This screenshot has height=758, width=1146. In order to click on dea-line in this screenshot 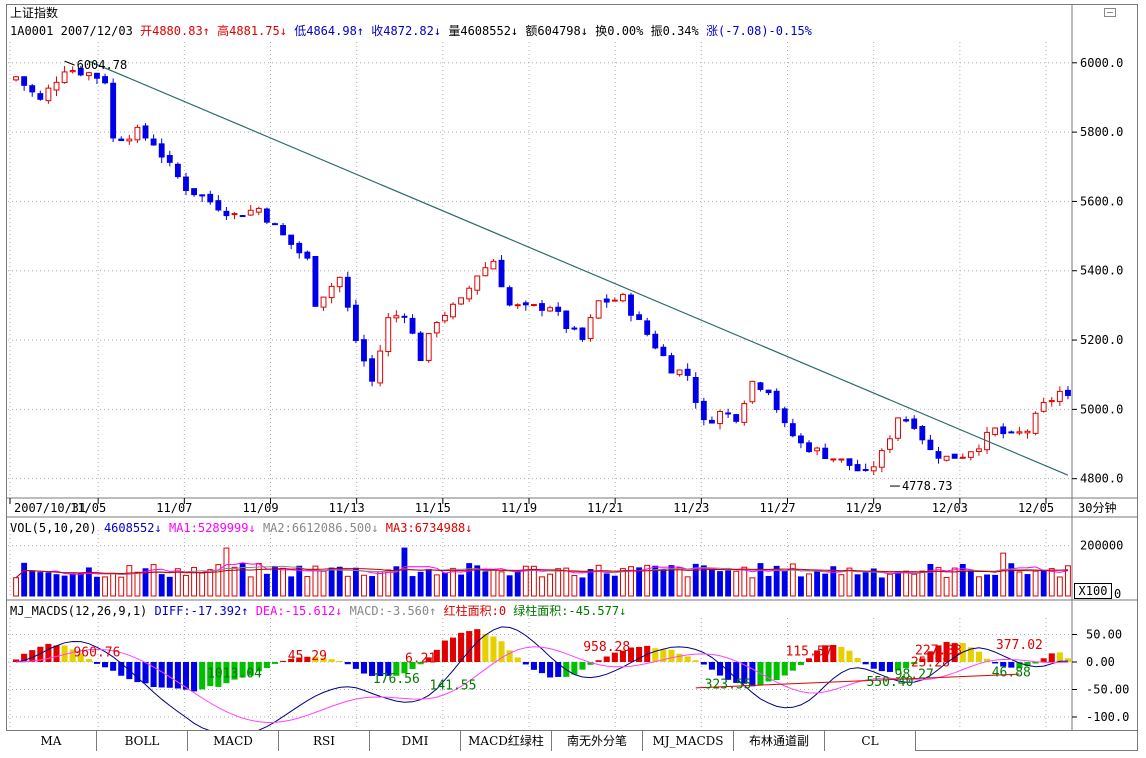, I will do `click(542, 685)`.